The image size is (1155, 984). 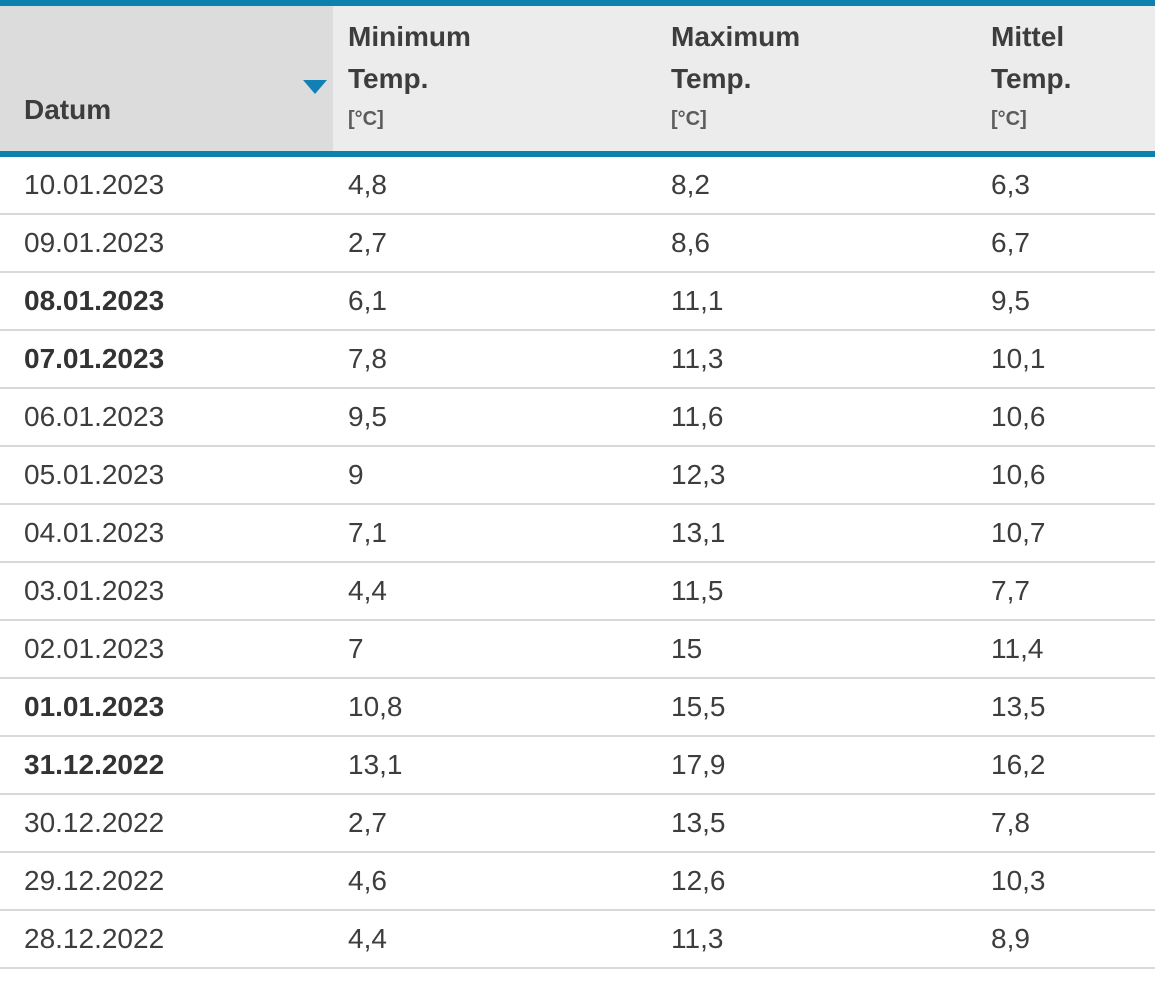 I want to click on table-row: 06.01.2023 9,5 11,6 10,6, so click(x=577, y=417).